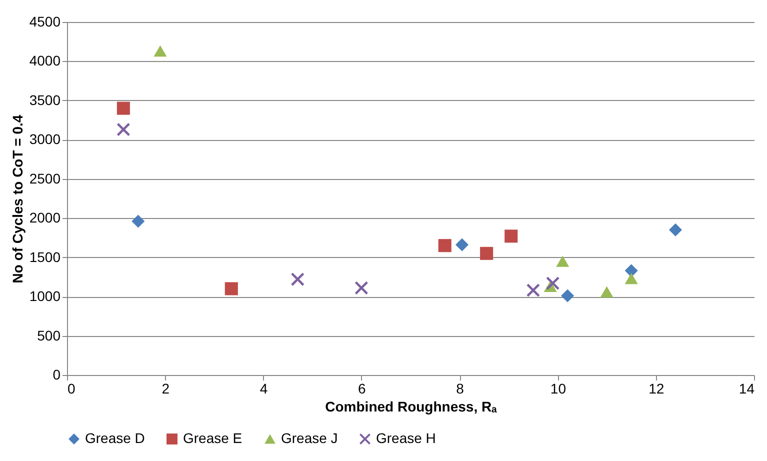  What do you see at coordinates (45, 22) in the screenshot?
I see `y-tick-label: 4500` at bounding box center [45, 22].